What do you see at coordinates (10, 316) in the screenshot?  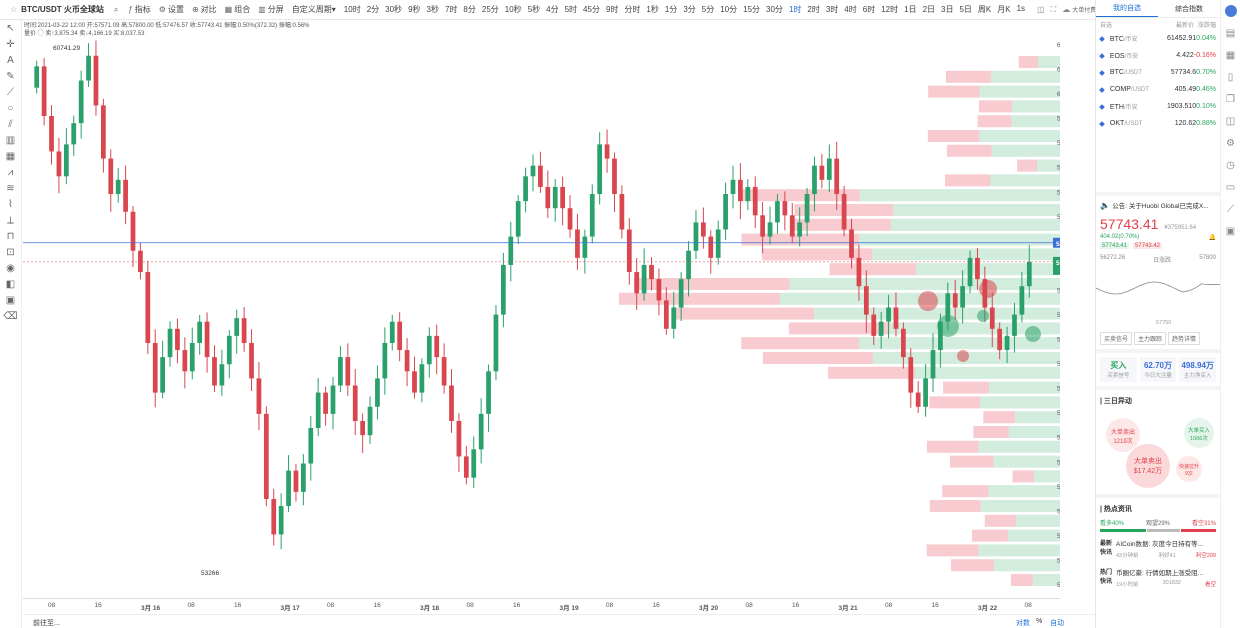 I see `trash-icon: ⌫` at bounding box center [10, 316].